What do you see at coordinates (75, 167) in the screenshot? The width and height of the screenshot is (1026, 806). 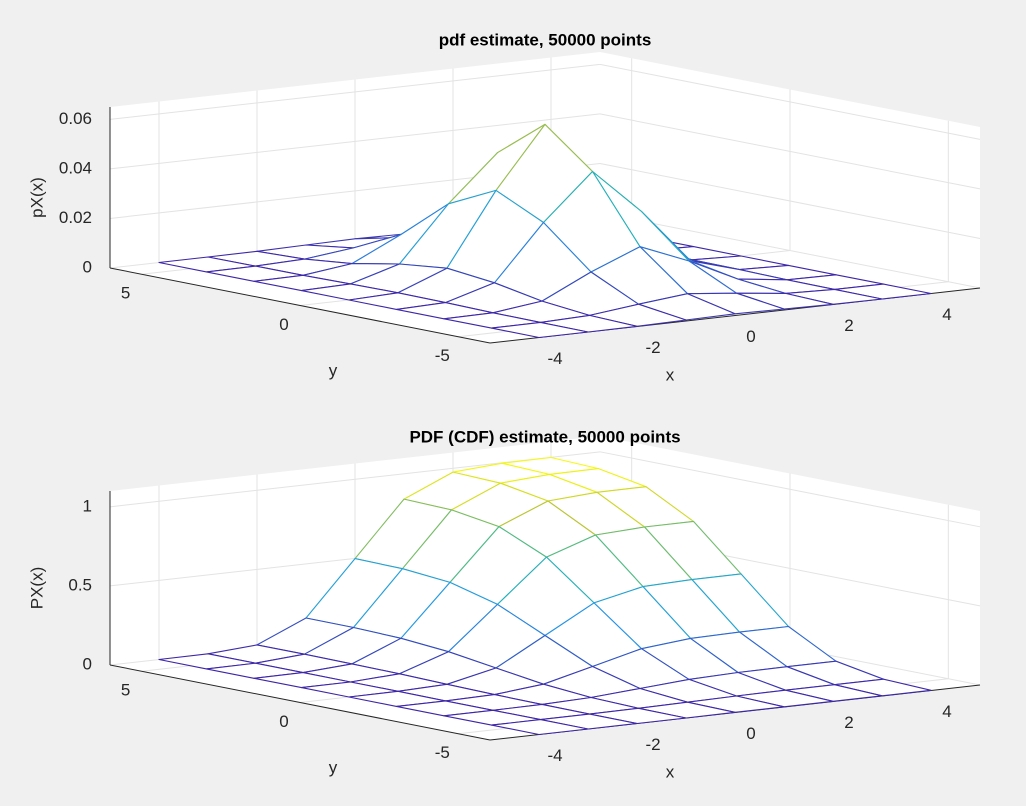 I see `z-tick-label: 0.04` at bounding box center [75, 167].